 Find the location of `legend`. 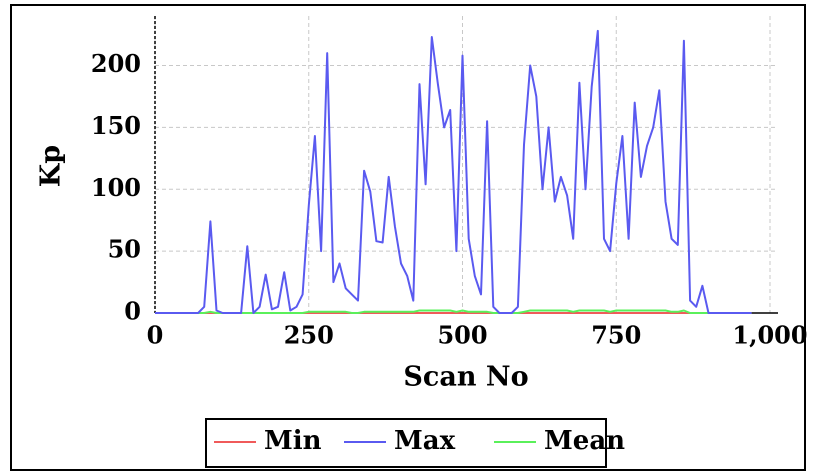

legend is located at coordinates (406, 443).